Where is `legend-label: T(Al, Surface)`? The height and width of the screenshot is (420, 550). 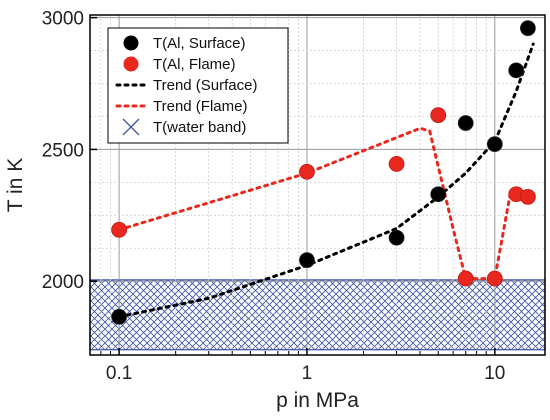 legend-label: T(Al, Surface) is located at coordinates (199, 43).